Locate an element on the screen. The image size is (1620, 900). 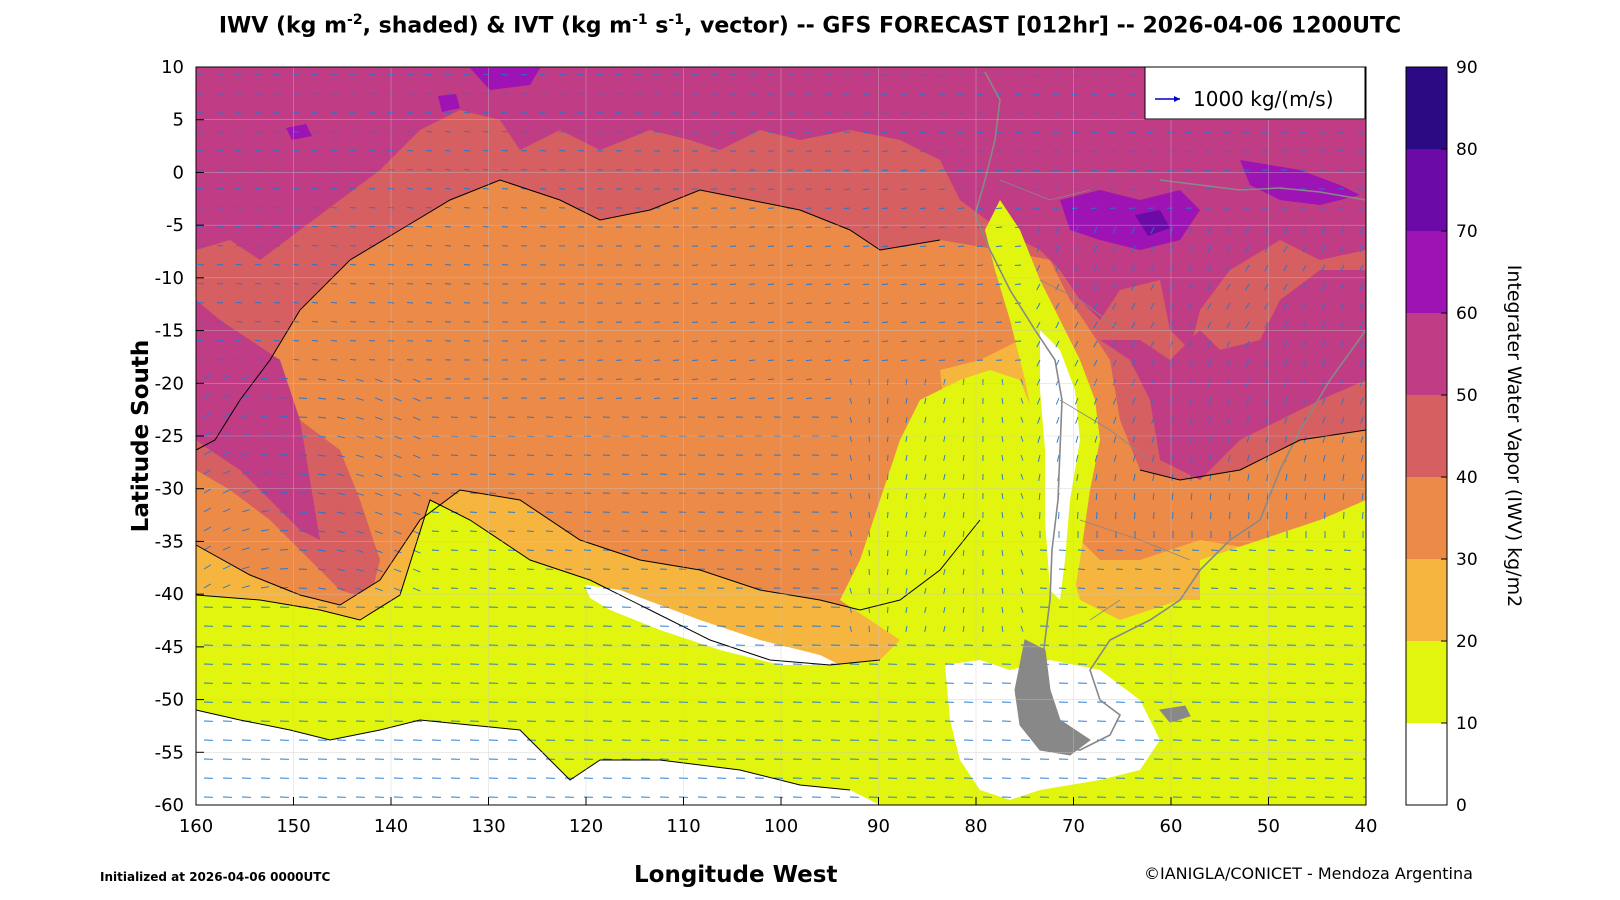
y-tick-label: -50 is located at coordinates (169, 700).